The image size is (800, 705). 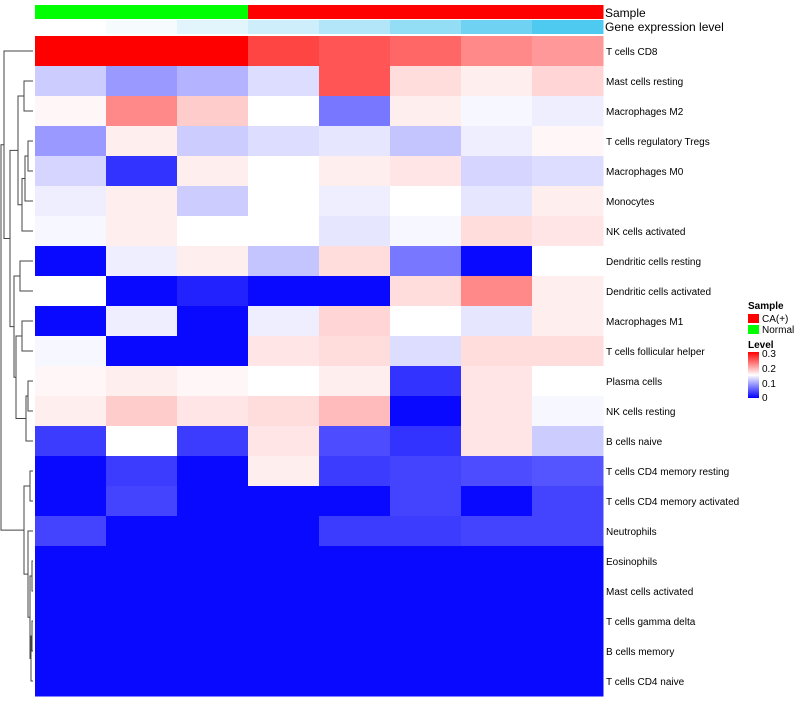 What do you see at coordinates (664, 27) in the screenshot?
I see `gene-annotation-label: Gene expression level` at bounding box center [664, 27].